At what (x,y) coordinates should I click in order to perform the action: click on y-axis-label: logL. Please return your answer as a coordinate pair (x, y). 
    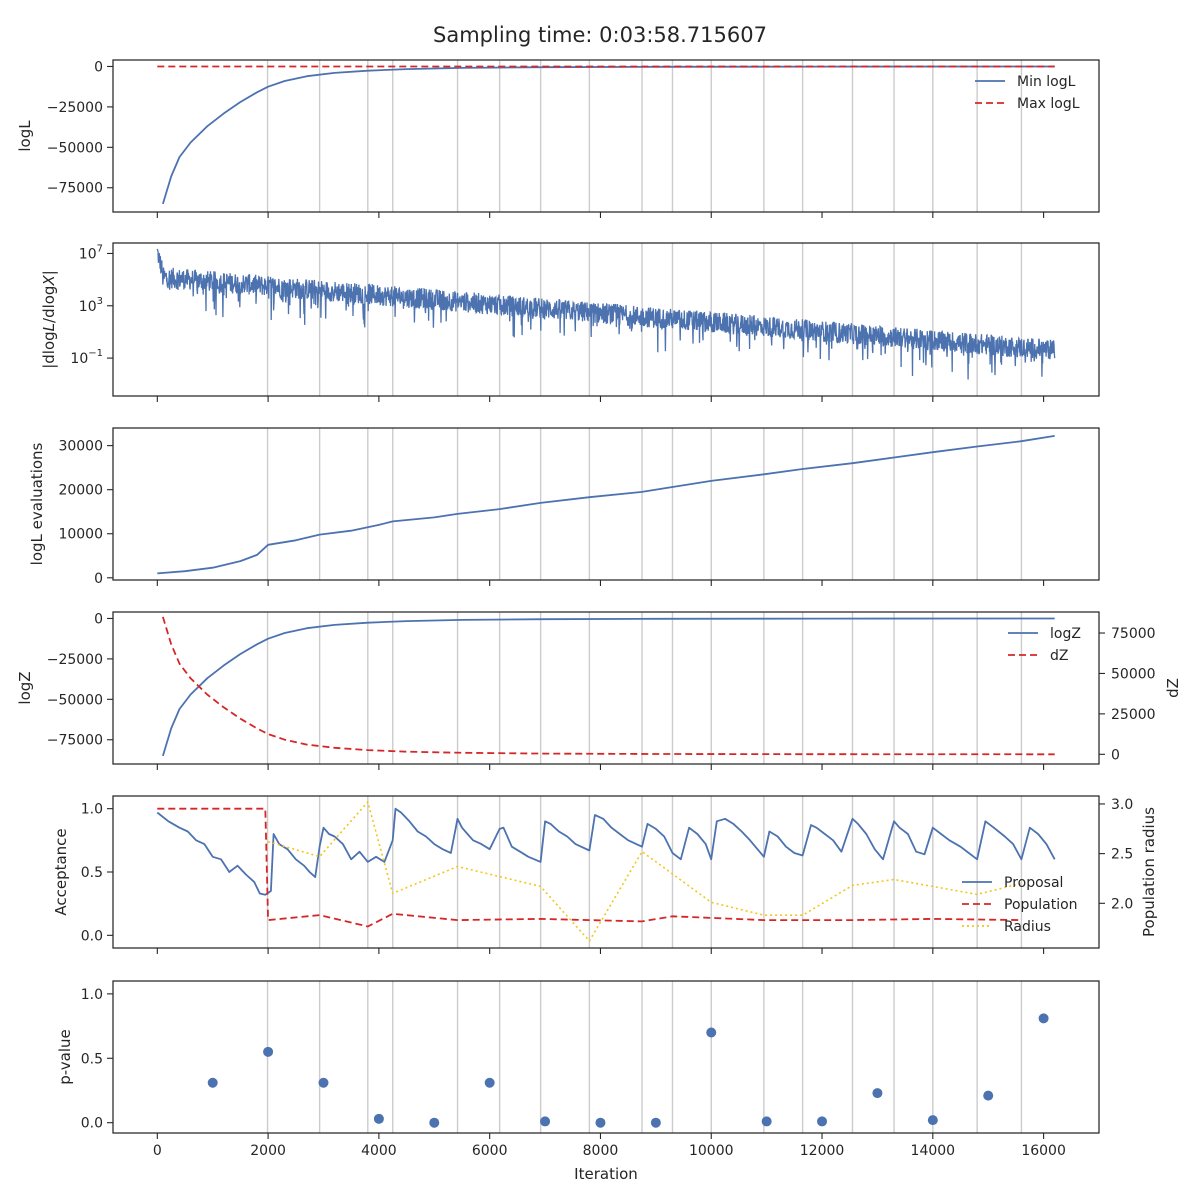
    Looking at the image, I should click on (25, 136).